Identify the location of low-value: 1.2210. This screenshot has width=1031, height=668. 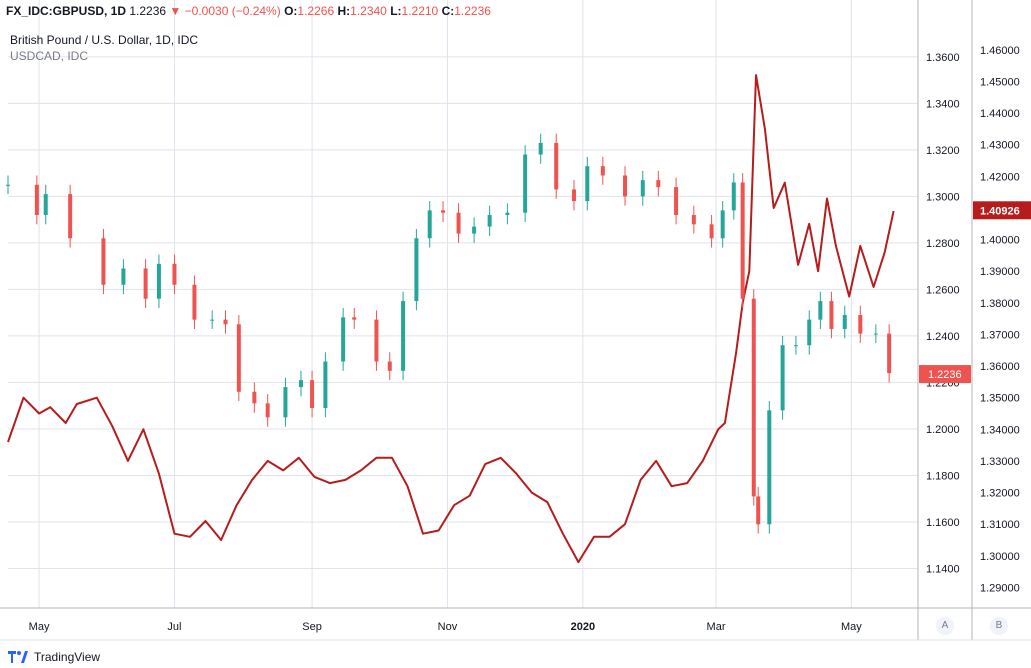
(420, 11).